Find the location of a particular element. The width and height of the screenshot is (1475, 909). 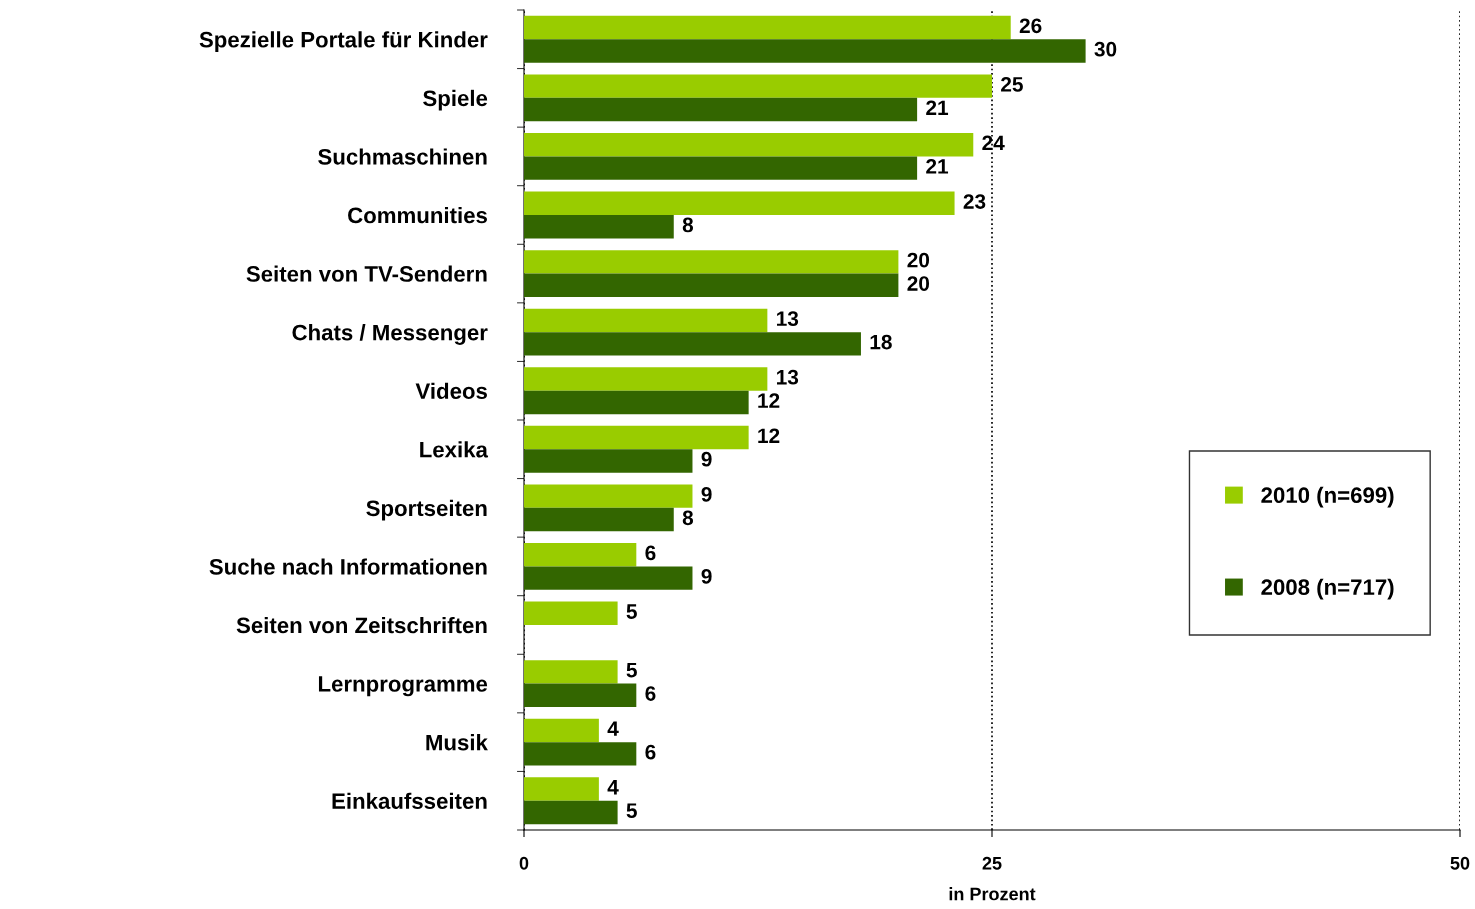

y-tick-label: Lexika is located at coordinates (454, 449).